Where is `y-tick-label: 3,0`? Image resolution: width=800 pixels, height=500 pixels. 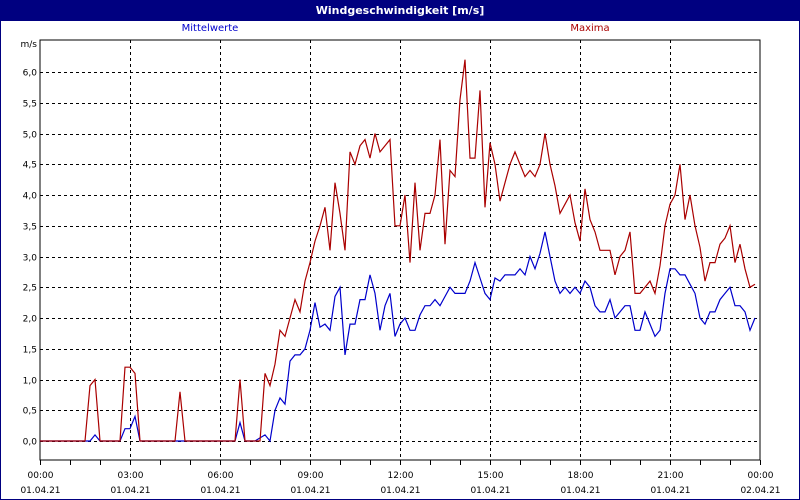 y-tick-label: 3,0 is located at coordinates (30, 259).